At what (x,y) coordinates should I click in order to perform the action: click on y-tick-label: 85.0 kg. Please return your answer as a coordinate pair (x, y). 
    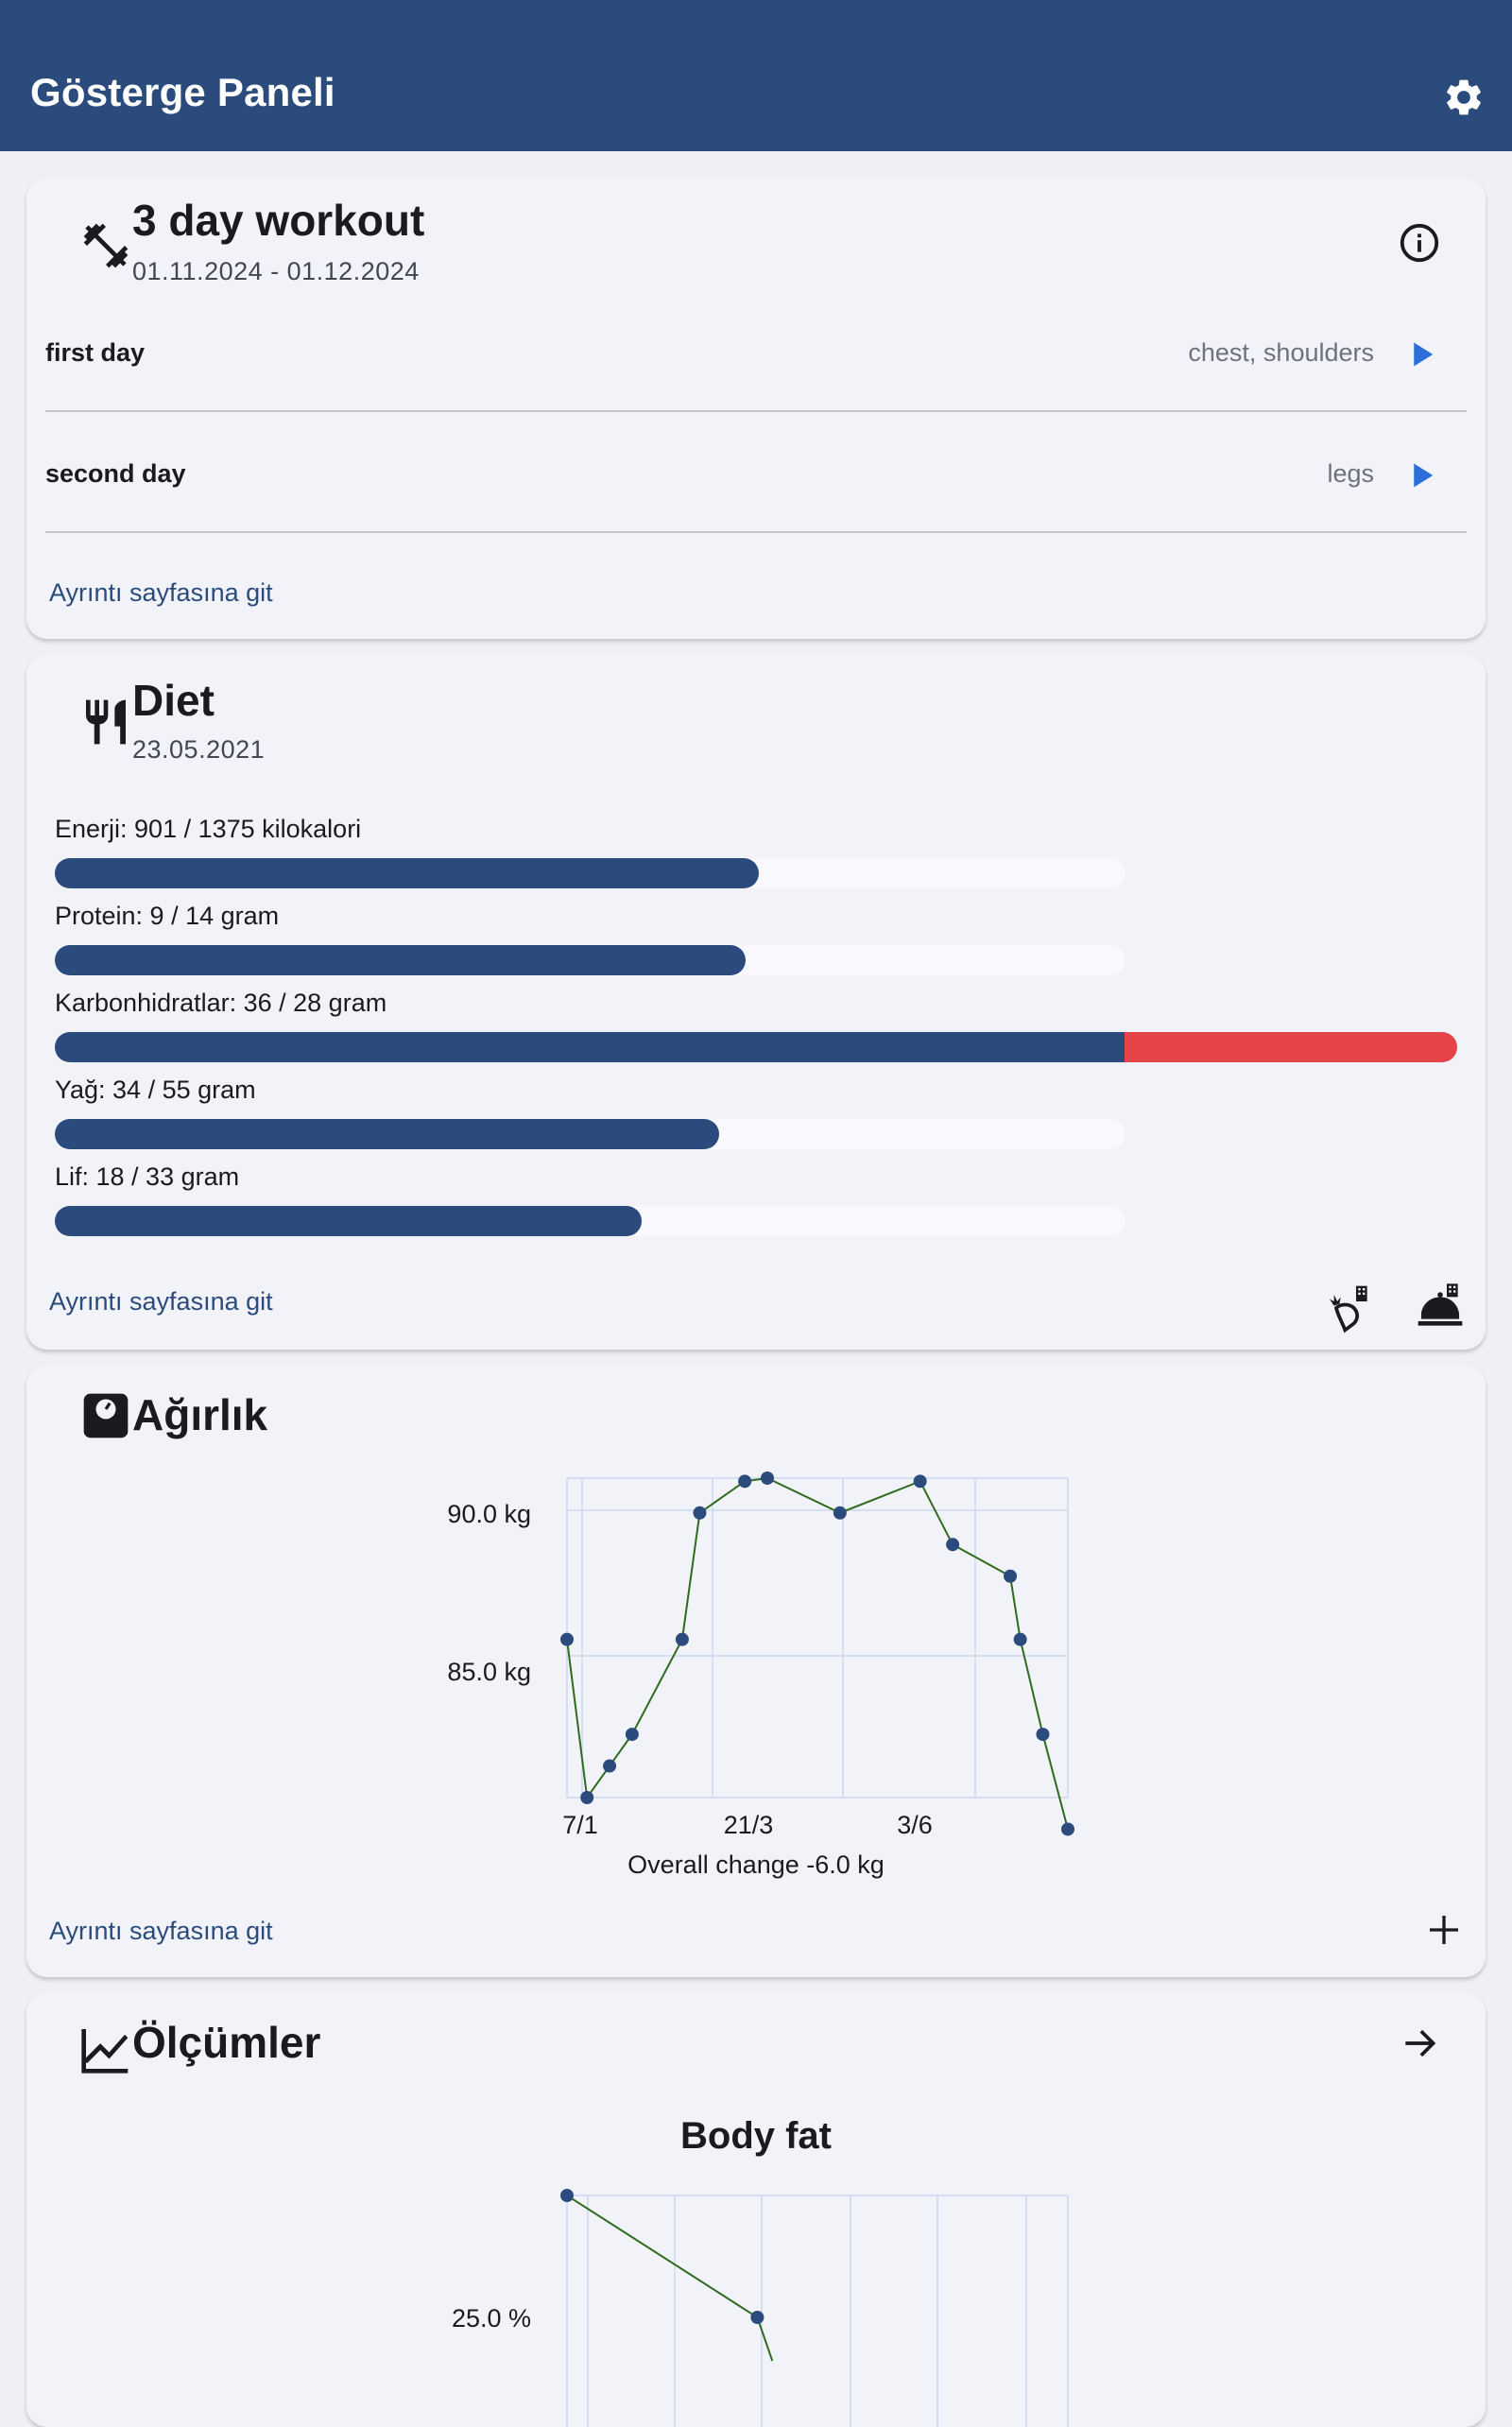
    Looking at the image, I should click on (489, 1672).